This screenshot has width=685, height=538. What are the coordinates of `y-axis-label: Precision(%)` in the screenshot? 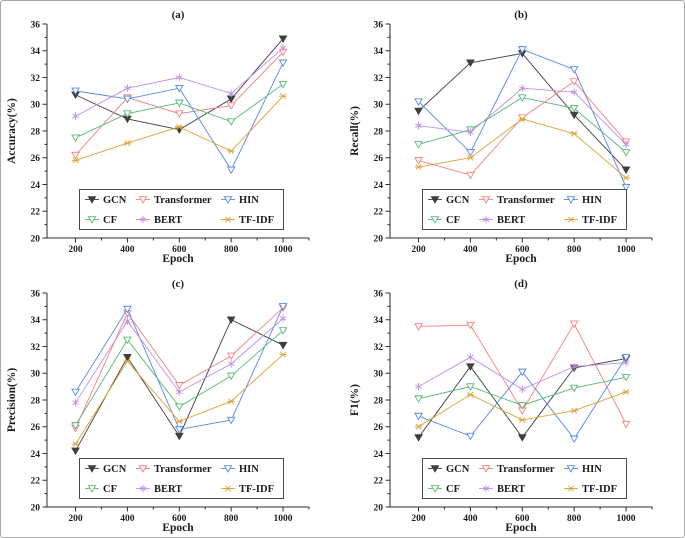 It's located at (12, 400).